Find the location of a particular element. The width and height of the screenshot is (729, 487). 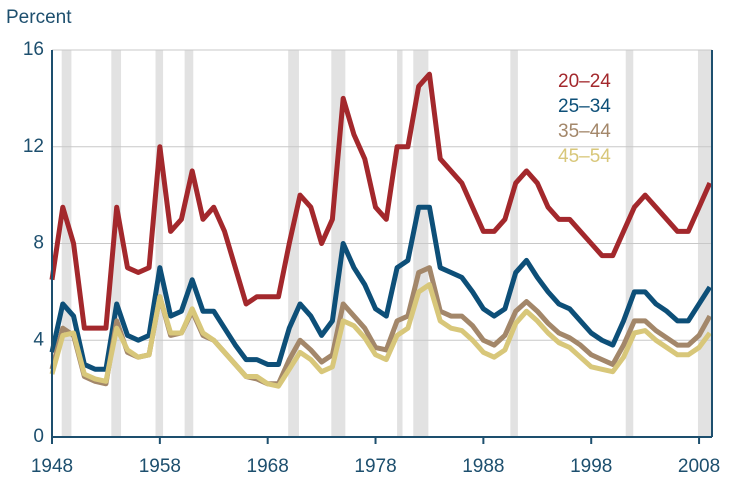

legend-label: 45–54 is located at coordinates (584, 156).